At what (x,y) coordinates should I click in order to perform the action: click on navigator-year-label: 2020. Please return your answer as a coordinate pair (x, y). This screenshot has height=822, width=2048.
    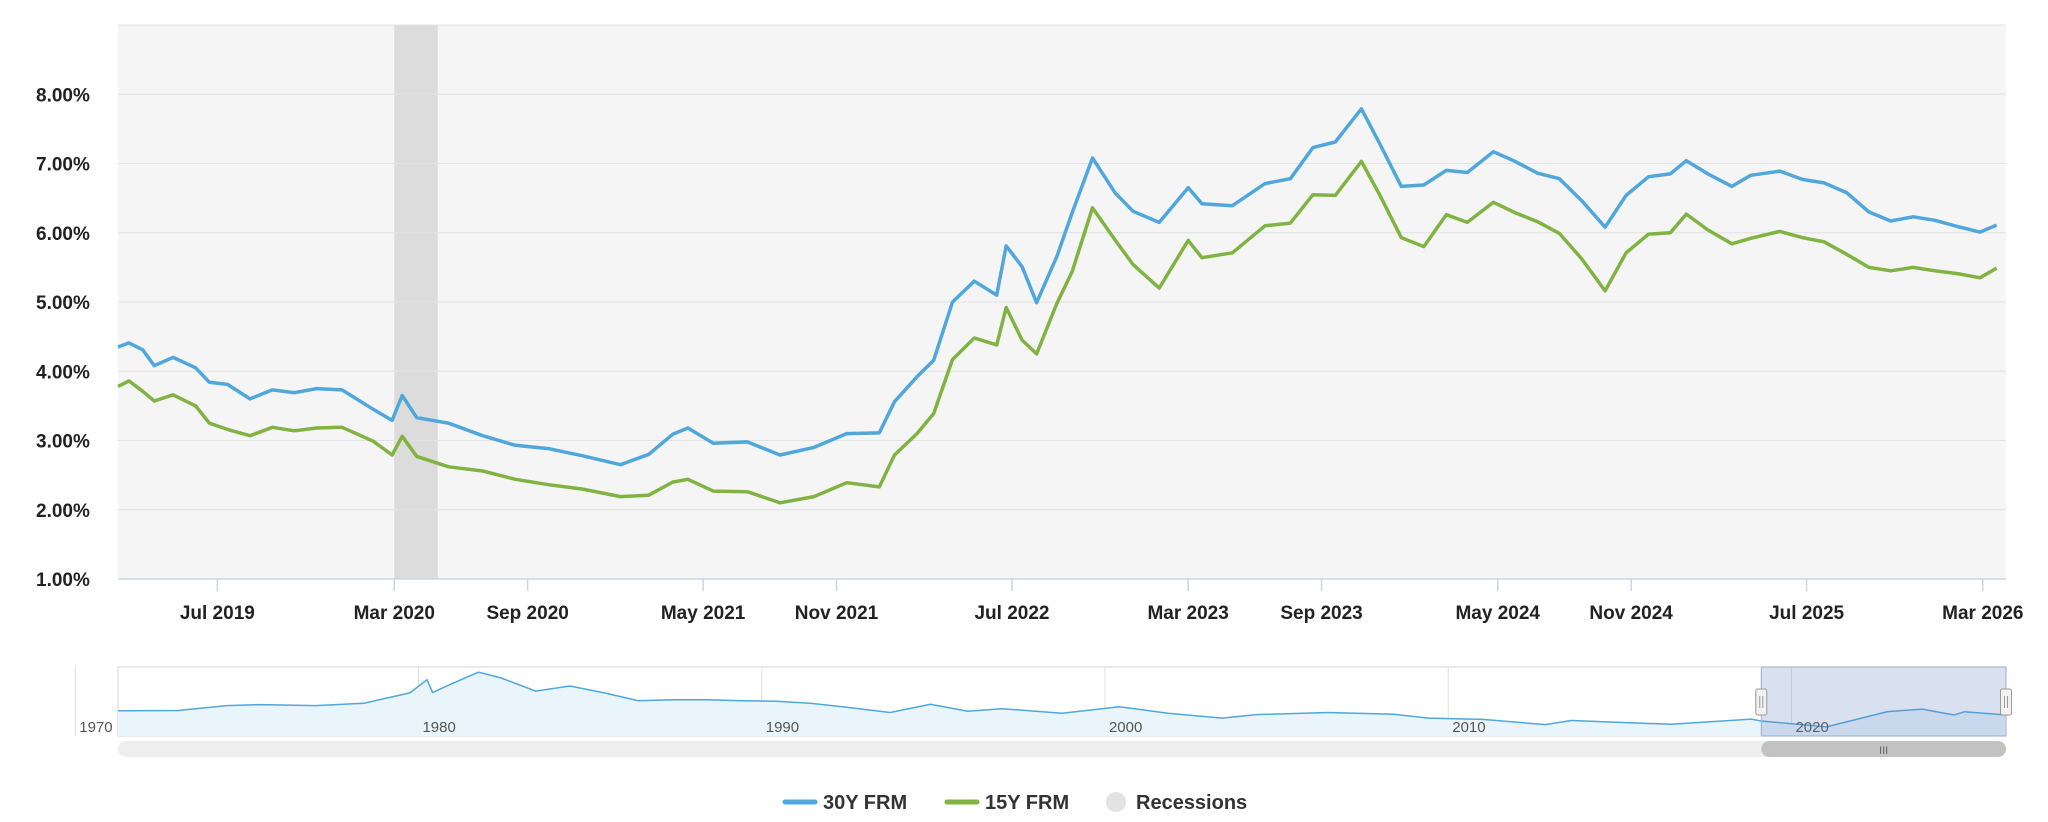
    Looking at the image, I should click on (1811, 727).